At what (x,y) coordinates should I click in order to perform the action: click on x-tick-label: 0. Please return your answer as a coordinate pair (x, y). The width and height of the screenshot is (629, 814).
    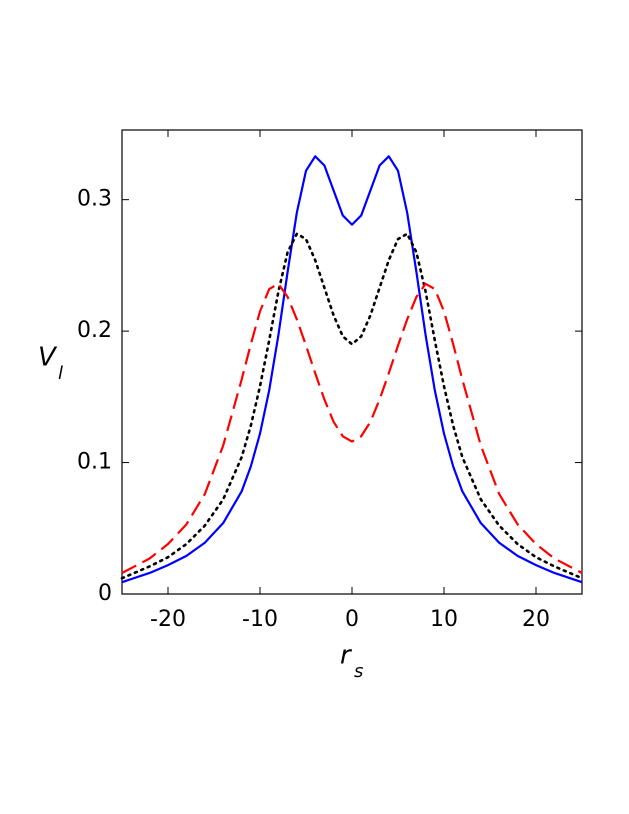
    Looking at the image, I should click on (352, 619).